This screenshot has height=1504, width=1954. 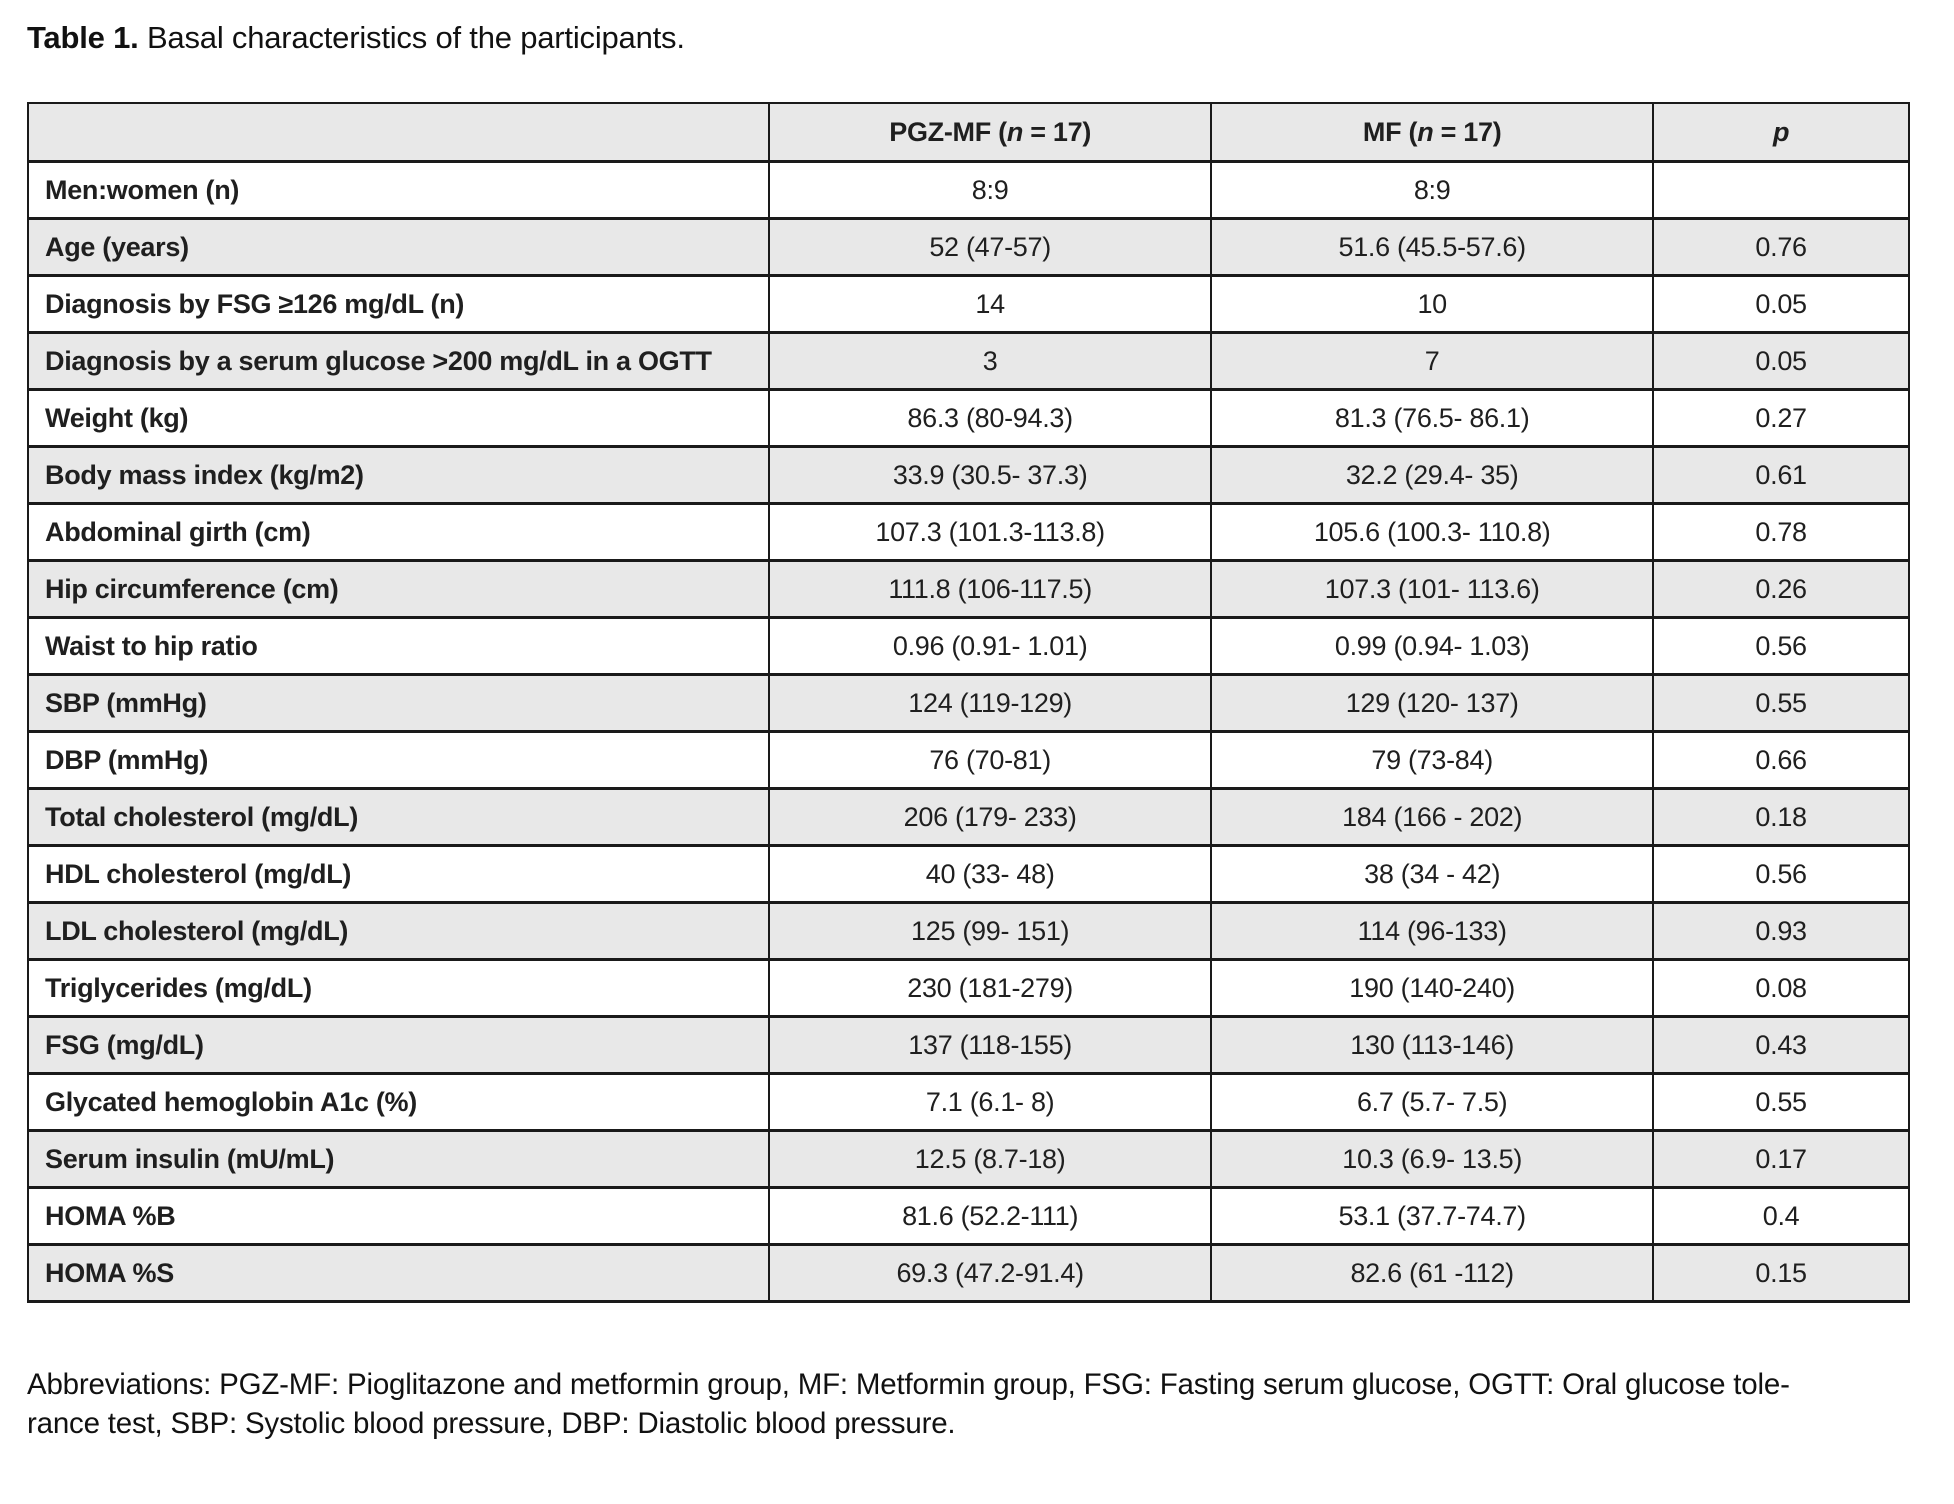 I want to click on mf-value-cell: 38 (34 - 42), so click(x=1432, y=874).